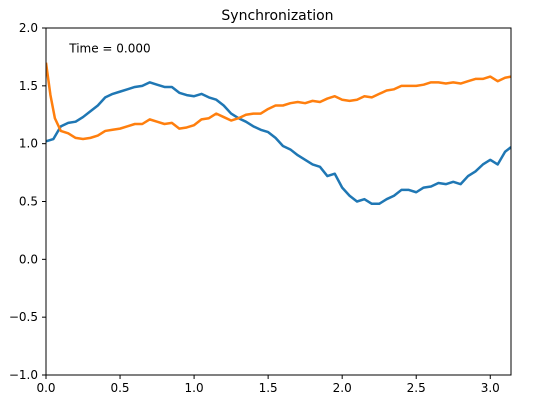  Describe the element at coordinates (268, 388) in the screenshot. I see `x-tick-label: 1.5` at that location.